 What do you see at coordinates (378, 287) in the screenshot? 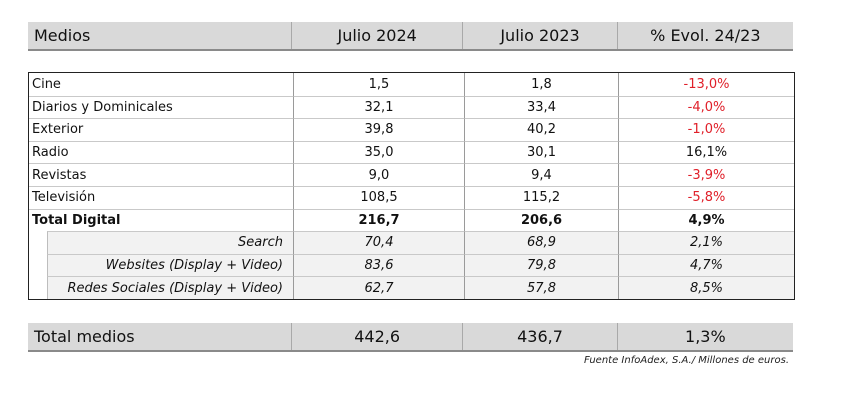
I see `value-2024: 62,7` at bounding box center [378, 287].